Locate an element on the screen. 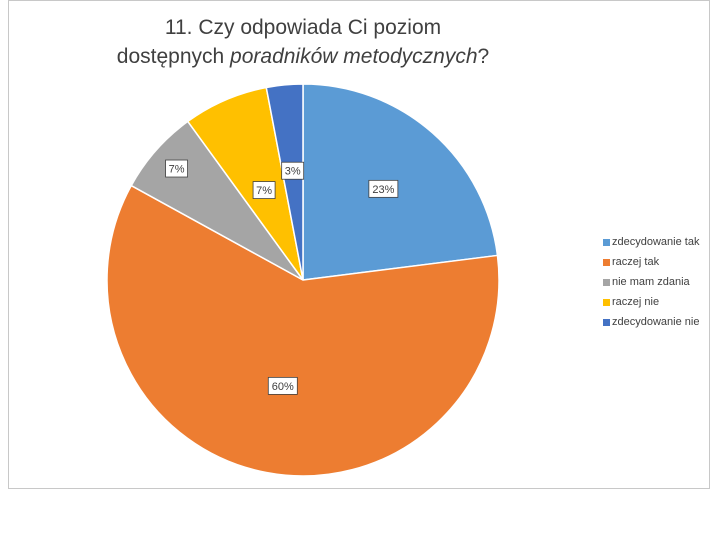 Image resolution: width=720 pixels, height=540 pixels. legend-item-zdecydowanie-tak: zdecydowanie tak is located at coordinates (651, 242).